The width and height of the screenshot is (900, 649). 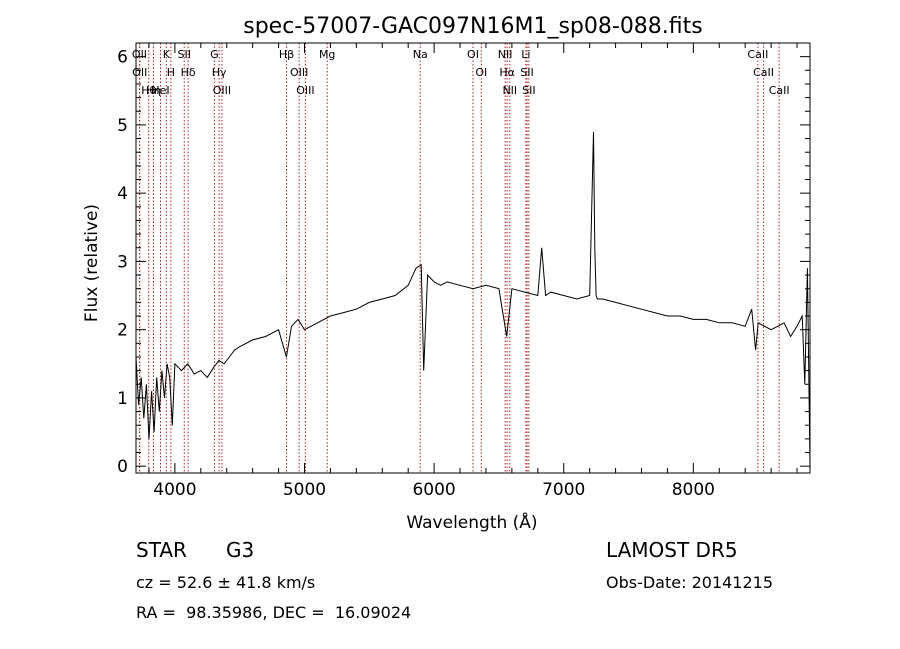 I want to click on line-label-21: NII, so click(x=509, y=90).